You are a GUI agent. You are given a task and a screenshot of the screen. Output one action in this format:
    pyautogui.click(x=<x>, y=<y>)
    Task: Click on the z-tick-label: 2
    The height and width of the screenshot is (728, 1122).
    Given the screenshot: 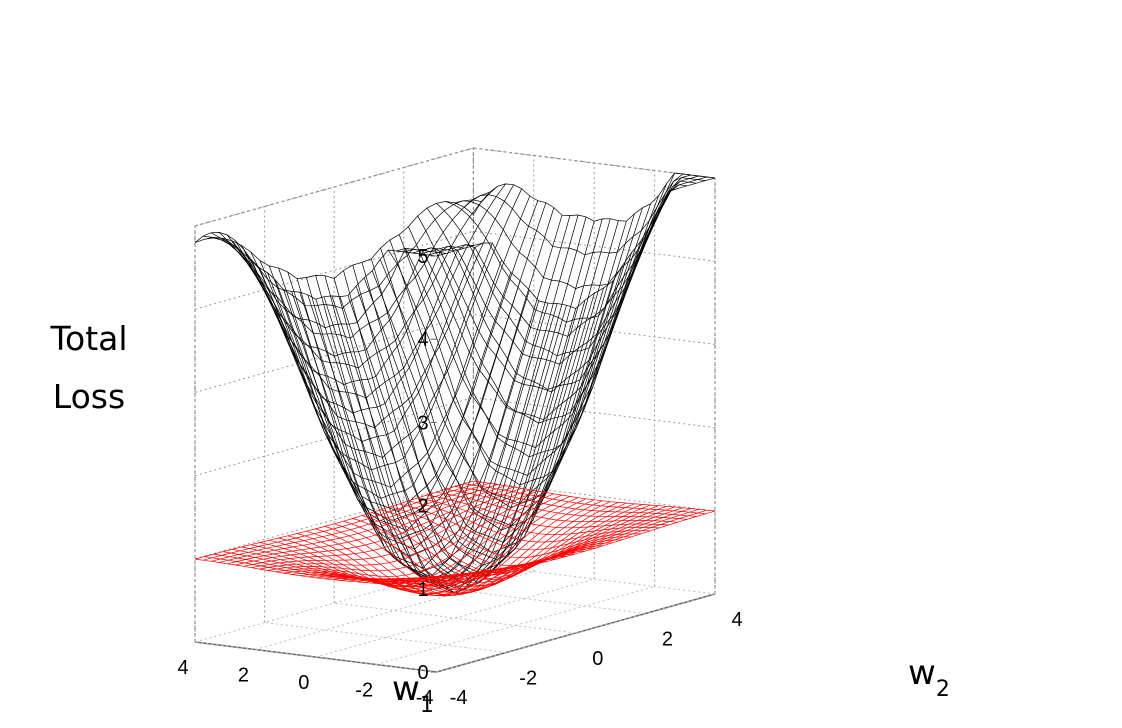 What is the action you would take?
    pyautogui.click(x=422, y=507)
    